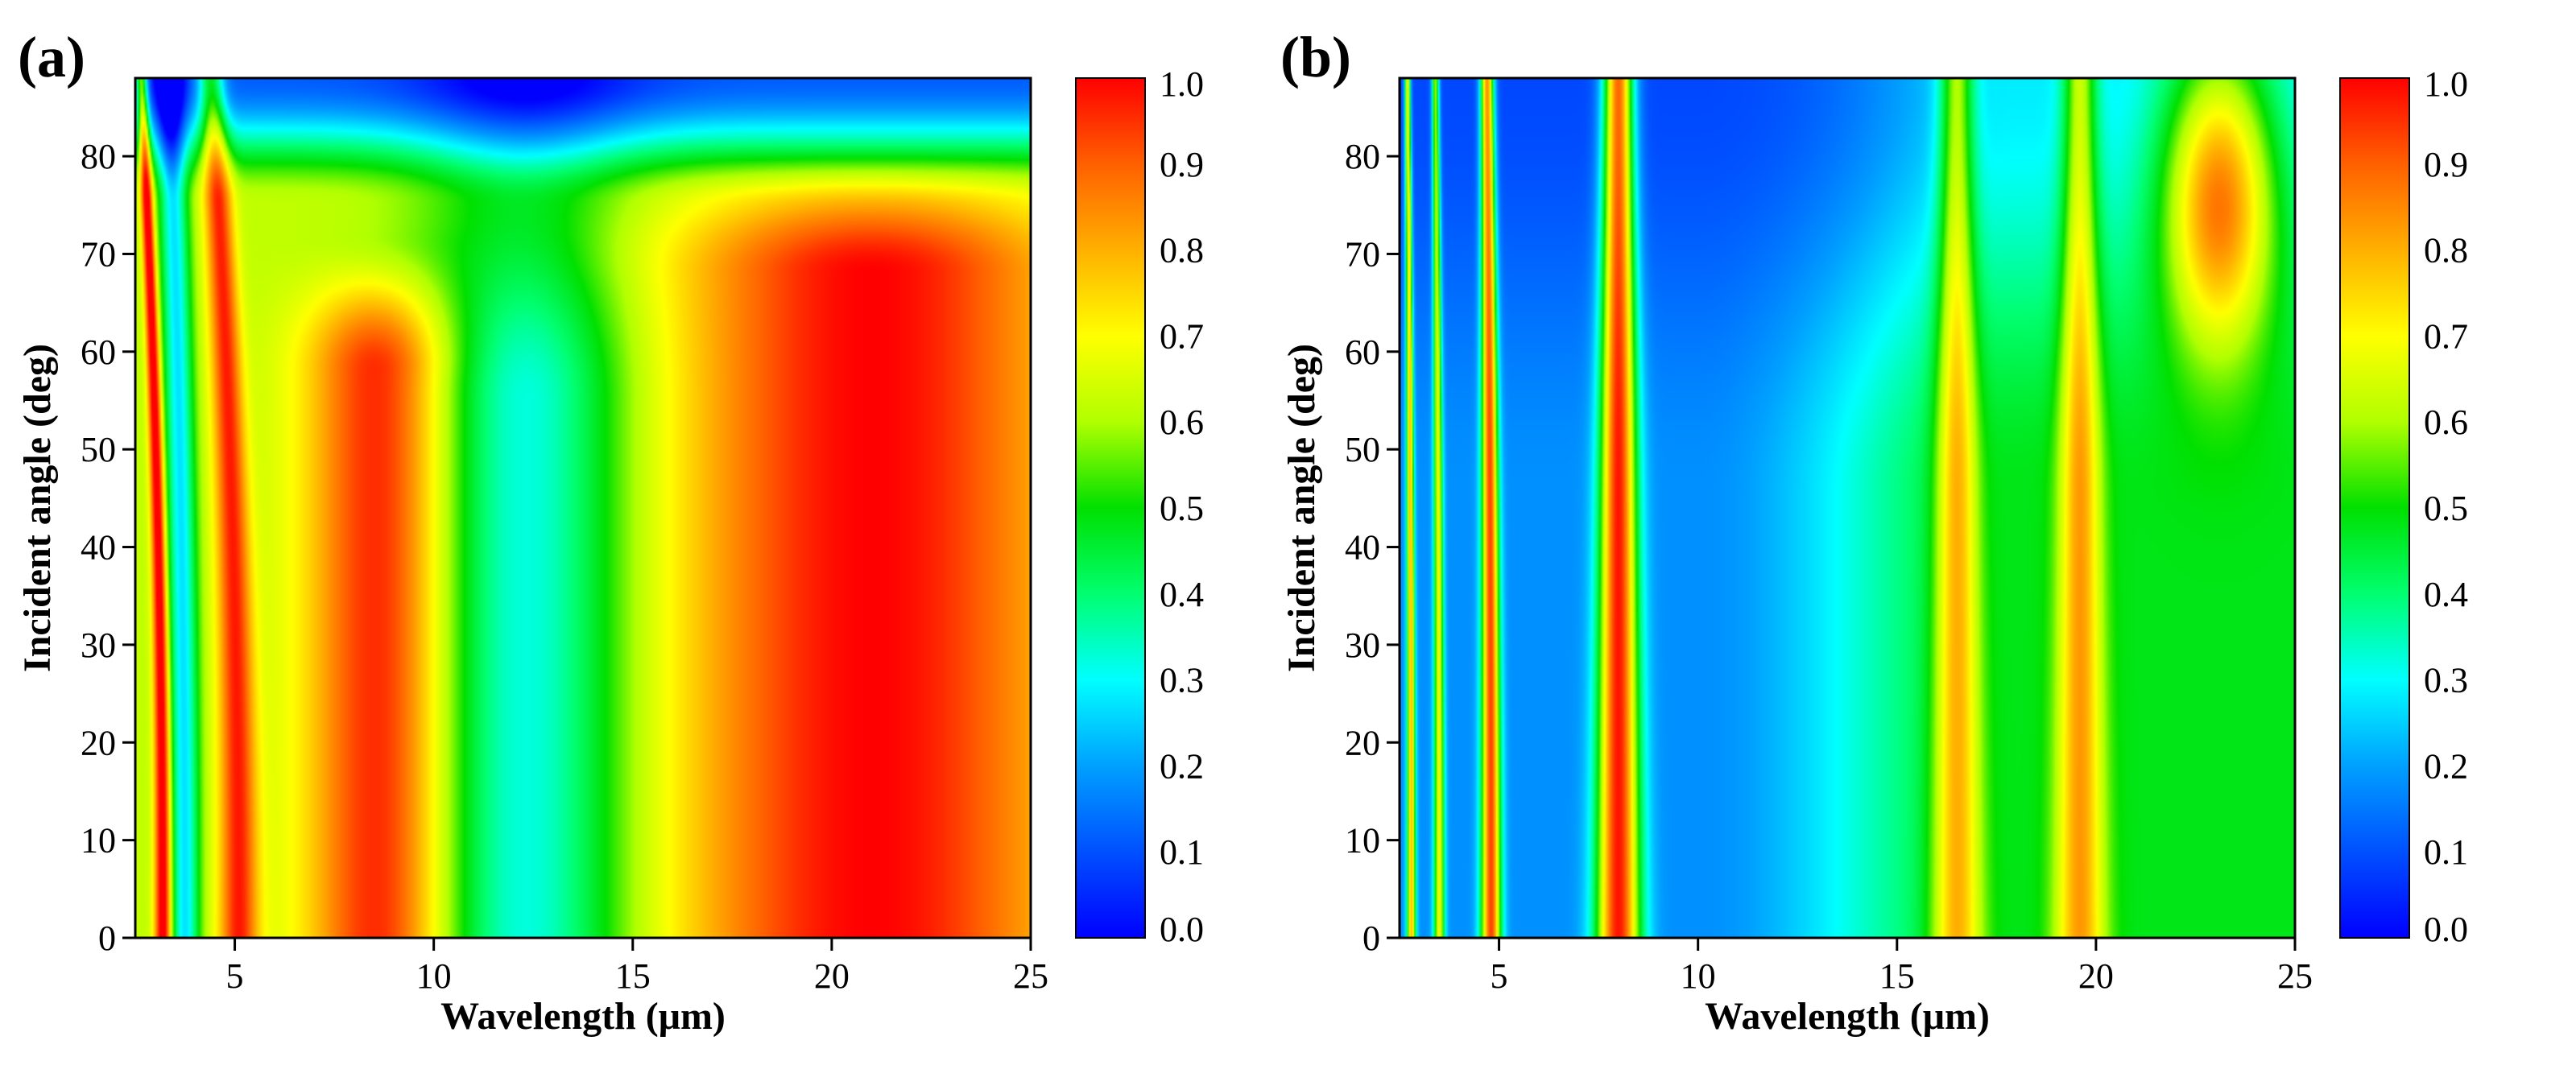 The image size is (2576, 1090). Describe the element at coordinates (52, 57) in the screenshot. I see `panel-label: (a)` at that location.